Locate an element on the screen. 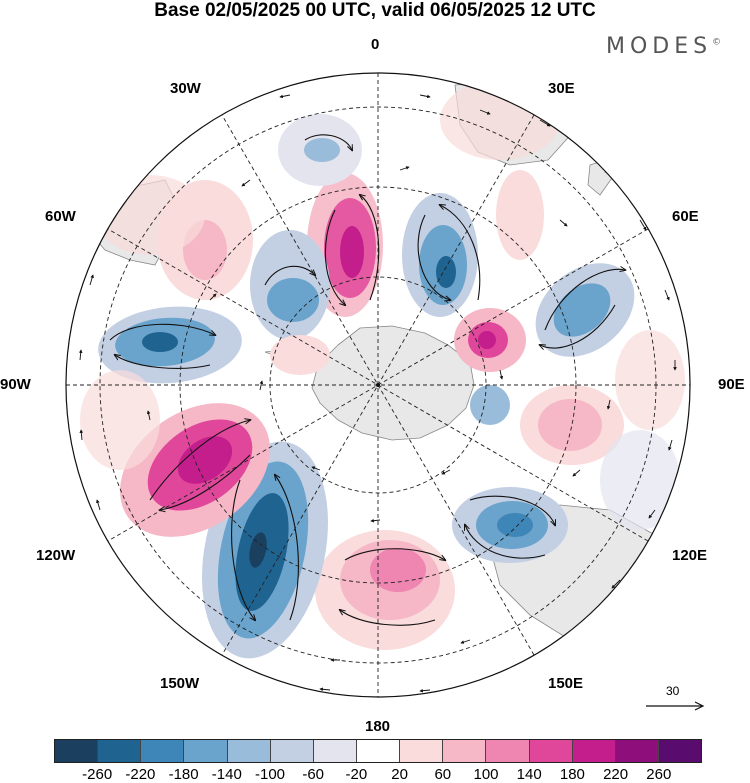  lon-label-90w: 90W is located at coordinates (15, 384).